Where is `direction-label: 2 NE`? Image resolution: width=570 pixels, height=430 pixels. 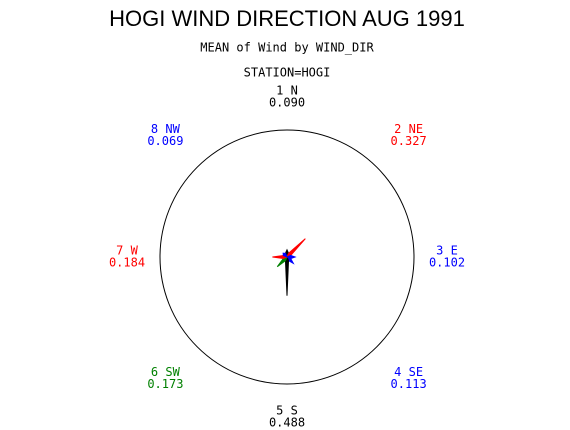
direction-label: 2 NE is located at coordinates (408, 129).